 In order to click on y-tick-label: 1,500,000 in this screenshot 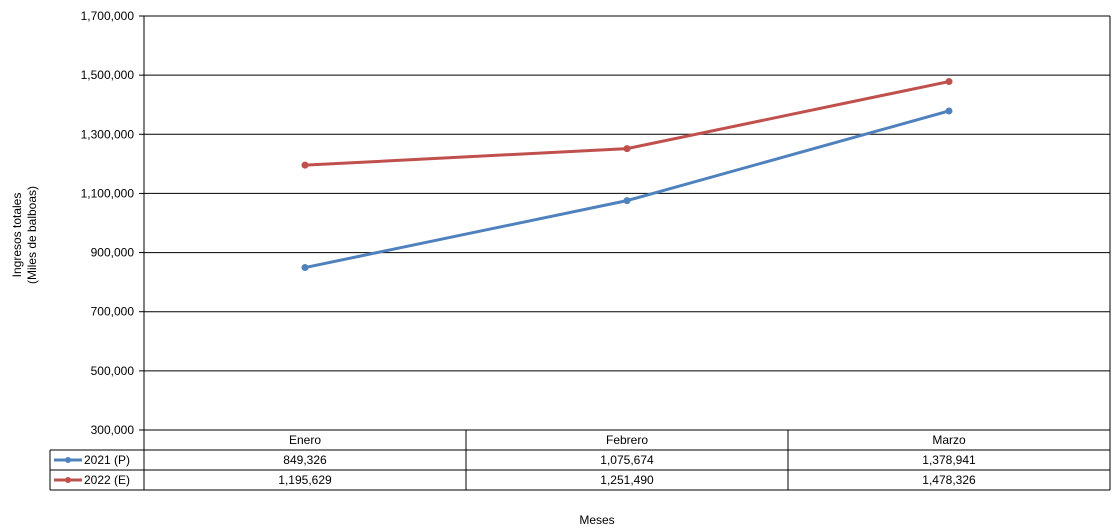, I will do `click(108, 75)`.